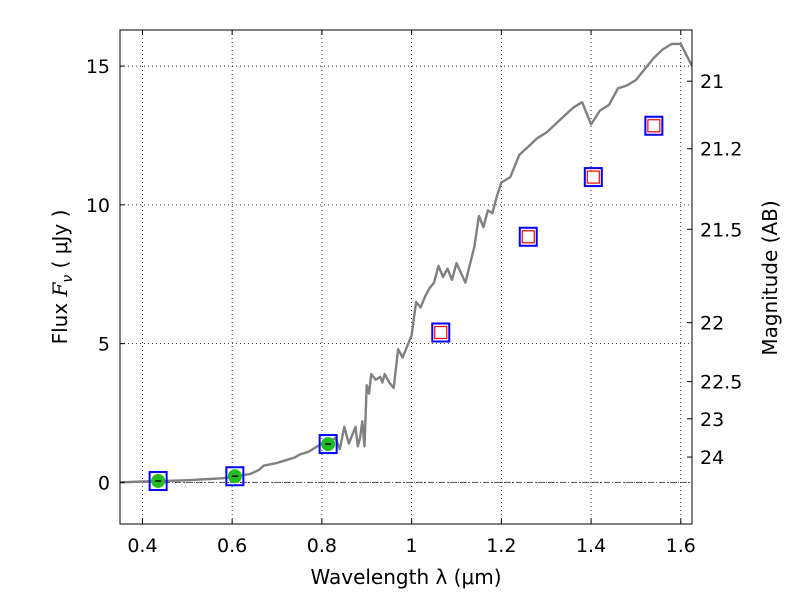  Describe the element at coordinates (60, 242) in the screenshot. I see `y-axis-label-suffix: ( μJy )` at that location.